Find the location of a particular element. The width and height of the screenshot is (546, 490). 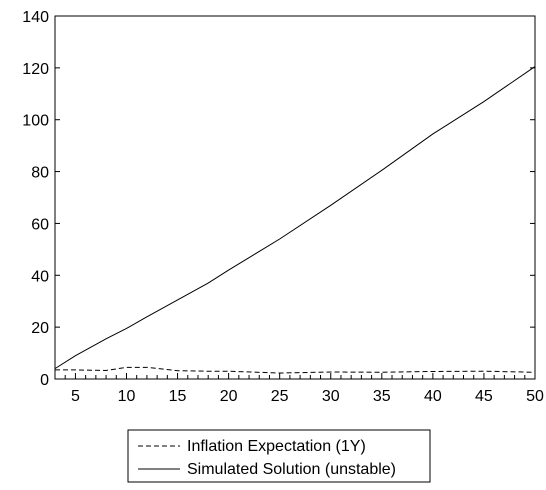

x-tick-label: 20 is located at coordinates (229, 396).